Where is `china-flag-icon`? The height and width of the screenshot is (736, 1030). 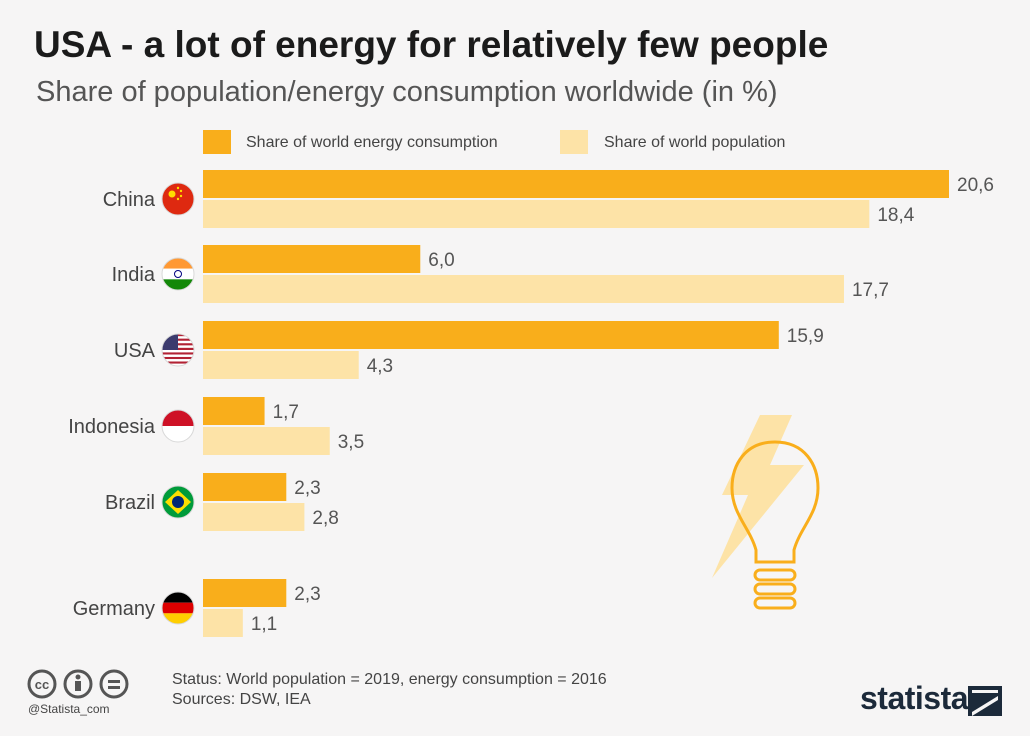 china-flag-icon is located at coordinates (178, 199).